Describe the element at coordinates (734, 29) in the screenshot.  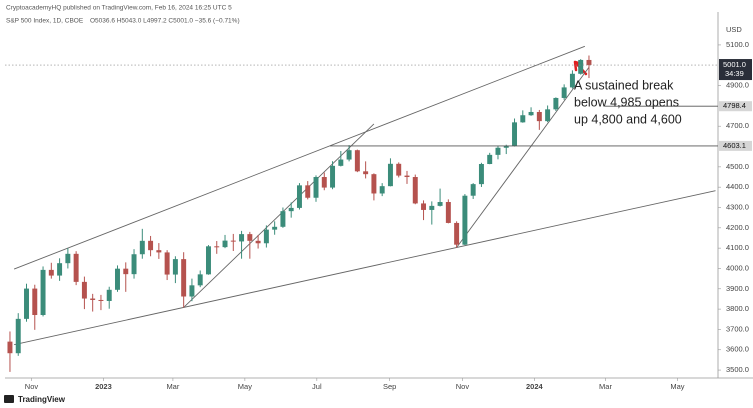
I see `currency: USD` at that location.